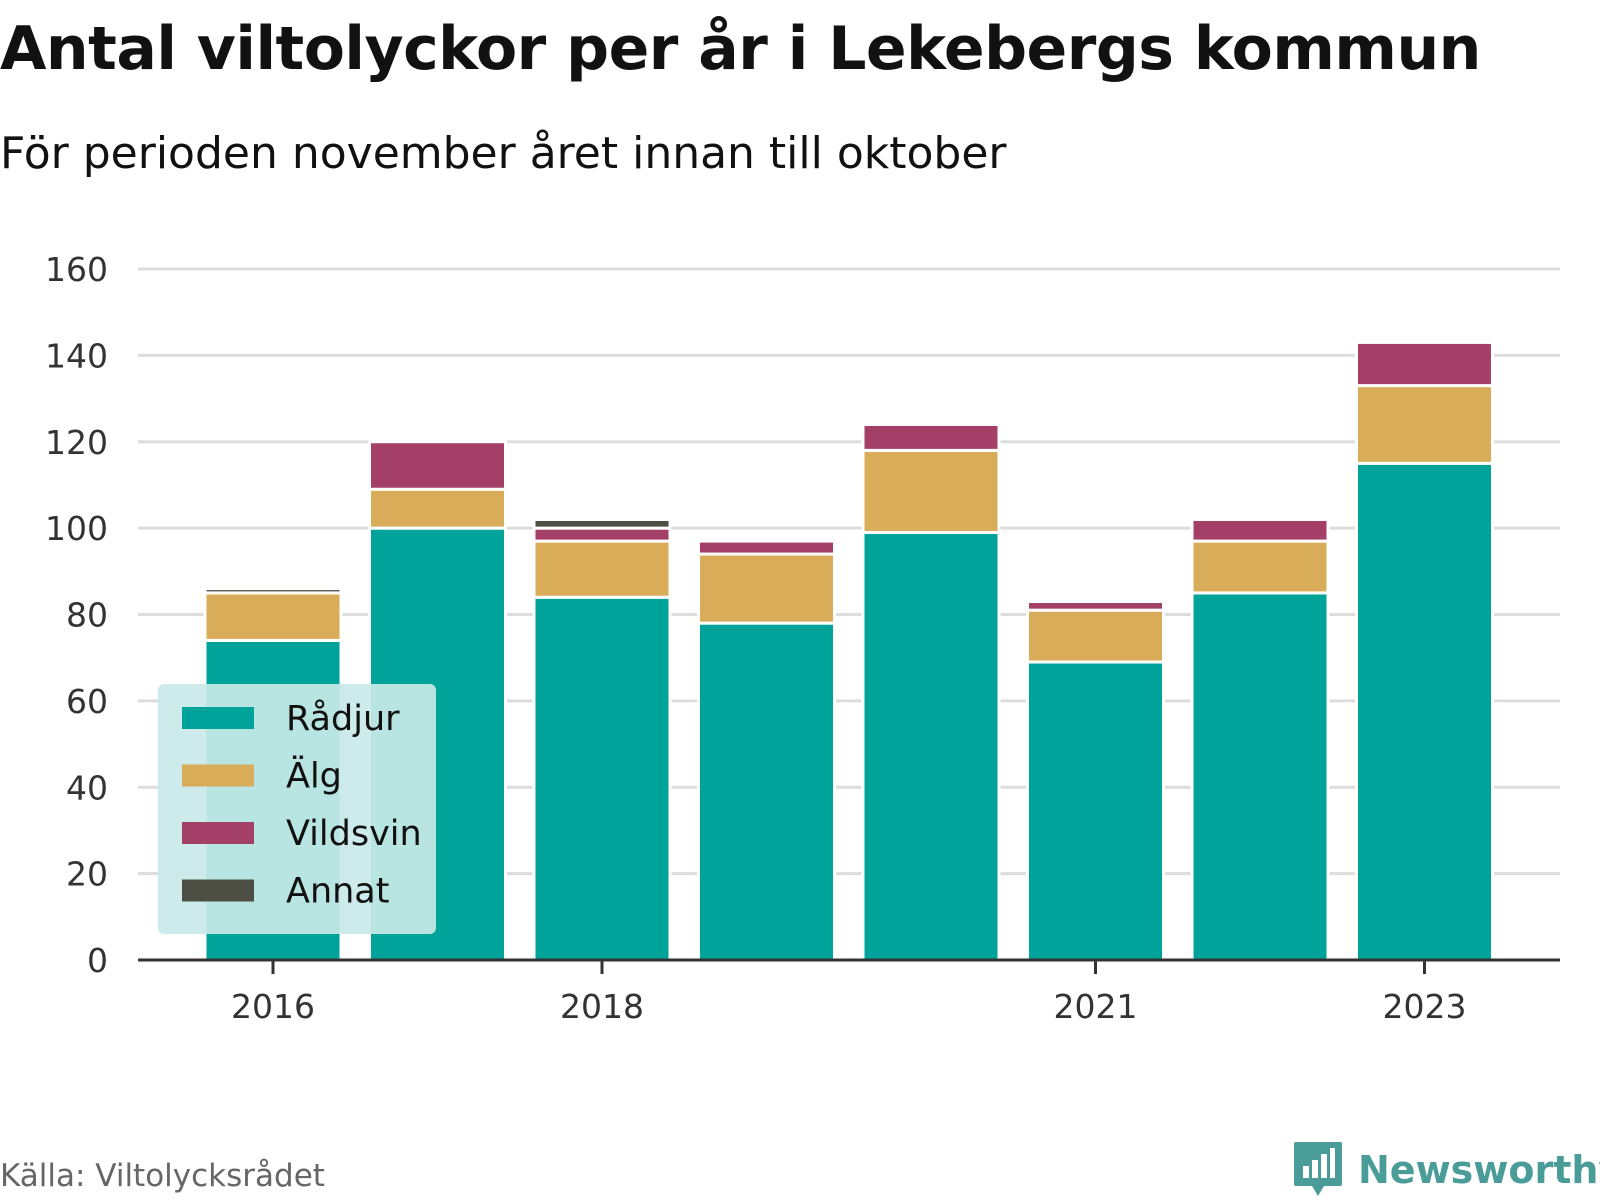 This screenshot has width=1600, height=1200. Describe the element at coordinates (76, 269) in the screenshot. I see `y-tick-label: 160` at that location.